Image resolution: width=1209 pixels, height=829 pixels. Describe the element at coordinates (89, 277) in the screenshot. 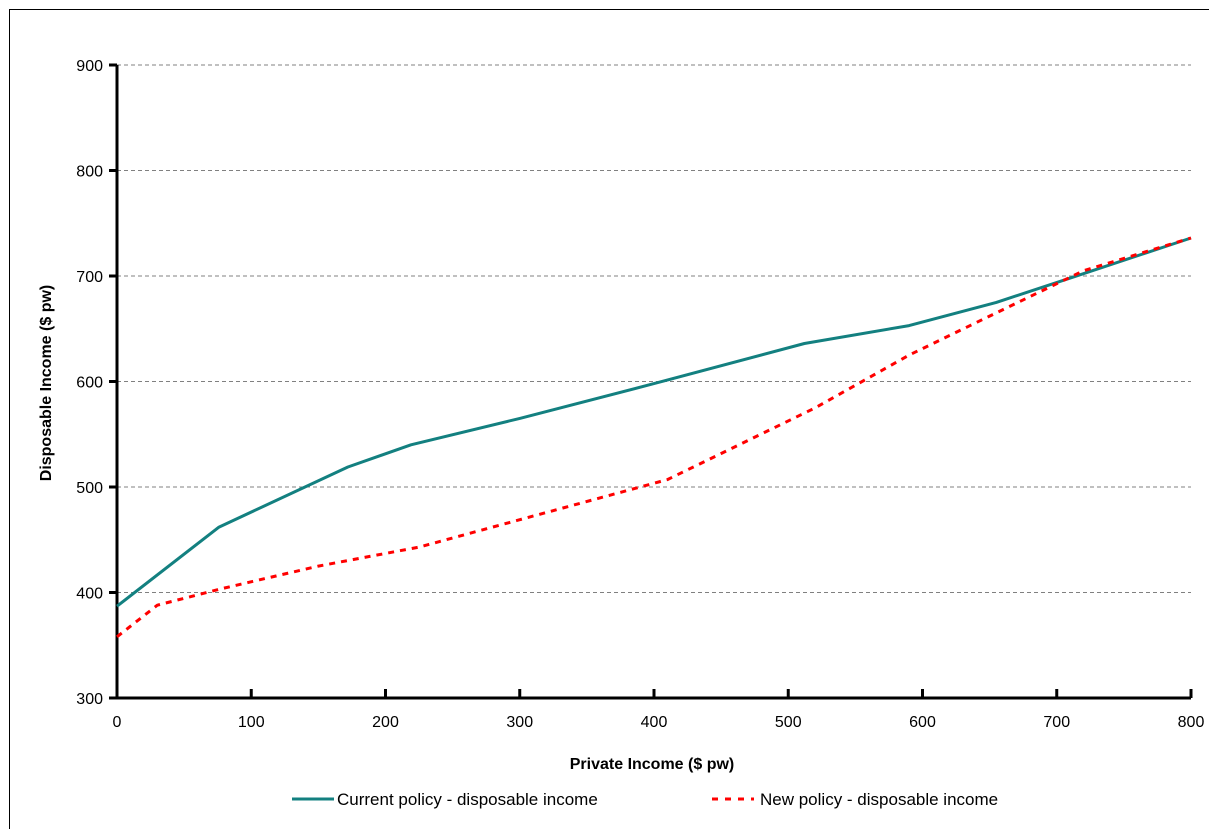

I see `y-tick-label: 700` at that location.